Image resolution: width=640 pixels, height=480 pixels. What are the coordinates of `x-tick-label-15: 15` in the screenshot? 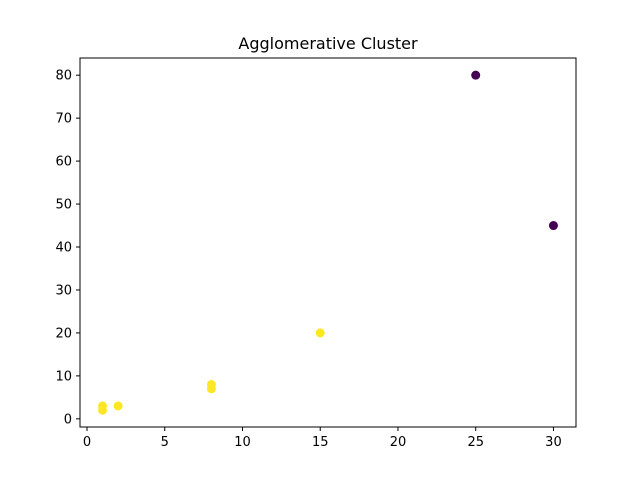 It's located at (320, 442).